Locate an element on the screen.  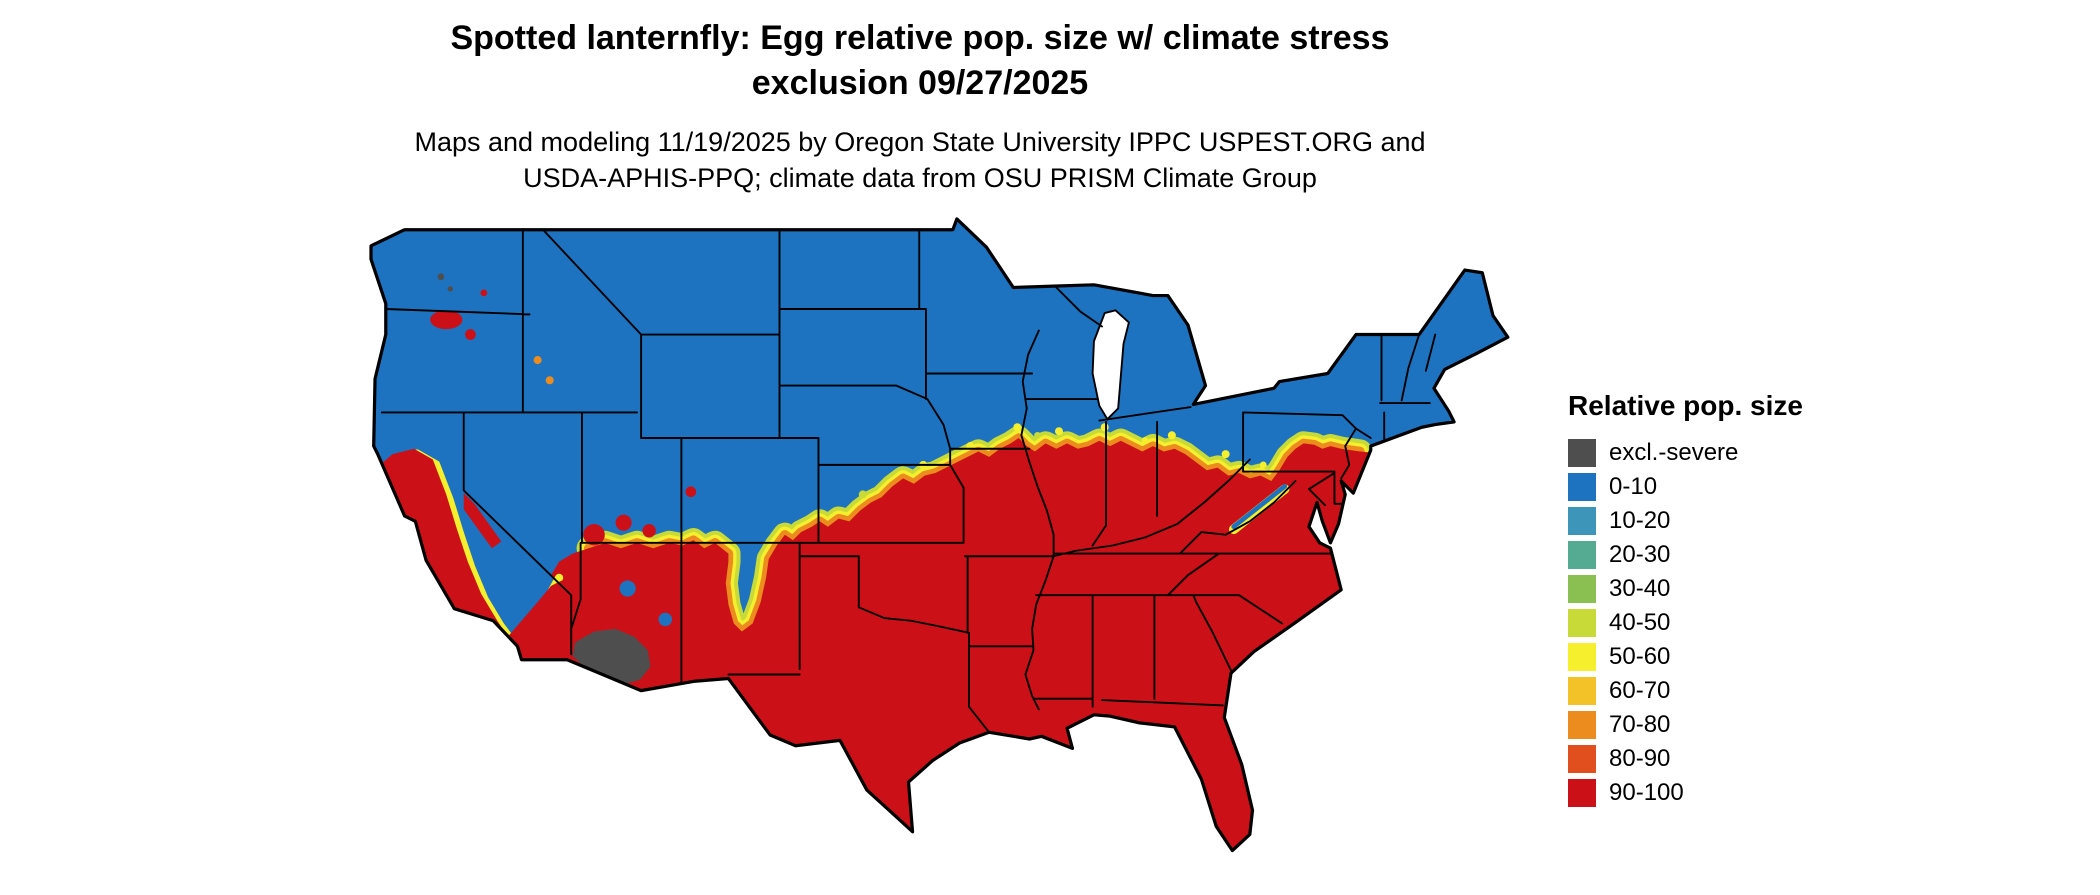
legend-label: 60-70 is located at coordinates (1640, 690).